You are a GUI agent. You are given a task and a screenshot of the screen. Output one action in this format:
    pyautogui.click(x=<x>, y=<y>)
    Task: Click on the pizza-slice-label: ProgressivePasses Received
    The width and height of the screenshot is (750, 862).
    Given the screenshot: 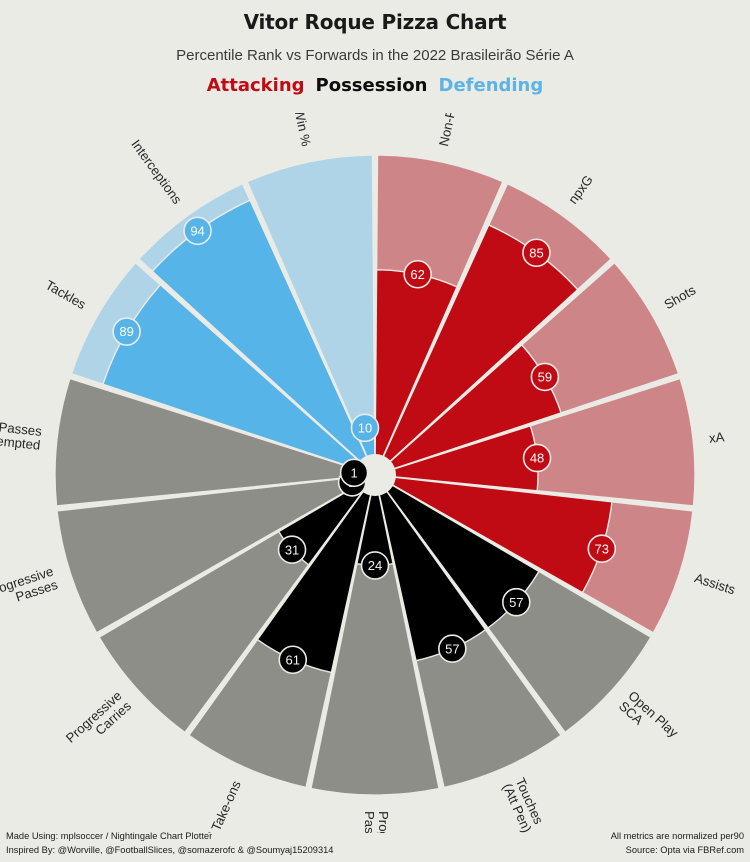 What is the action you would take?
    pyautogui.click(x=376, y=822)
    